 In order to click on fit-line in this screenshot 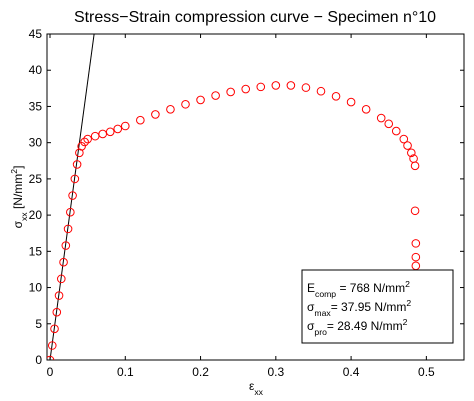, I will do `click(72, 197)`.